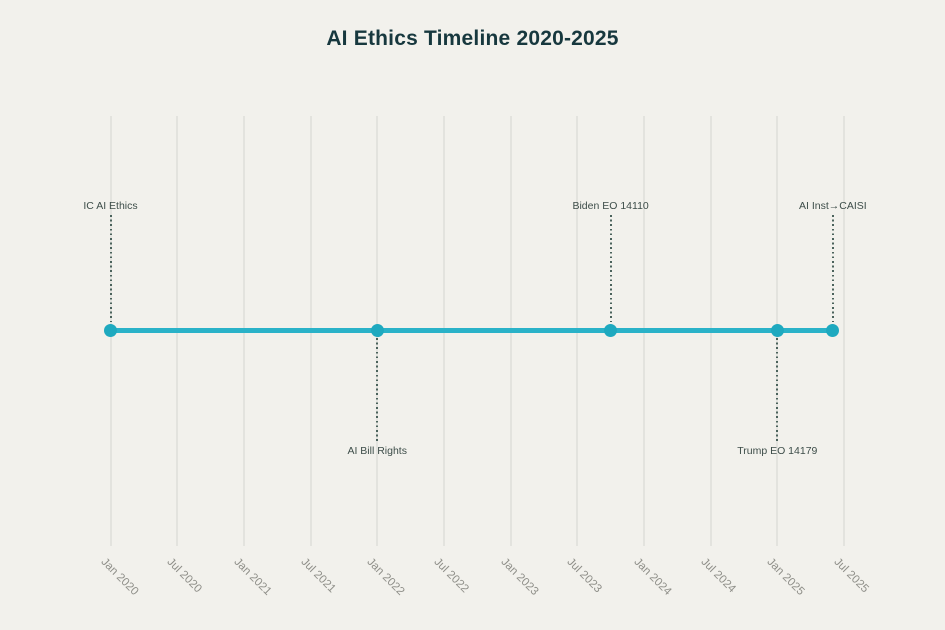  I want to click on chart-title: AI Ethics Timeline 2020-2025, so click(472, 38).